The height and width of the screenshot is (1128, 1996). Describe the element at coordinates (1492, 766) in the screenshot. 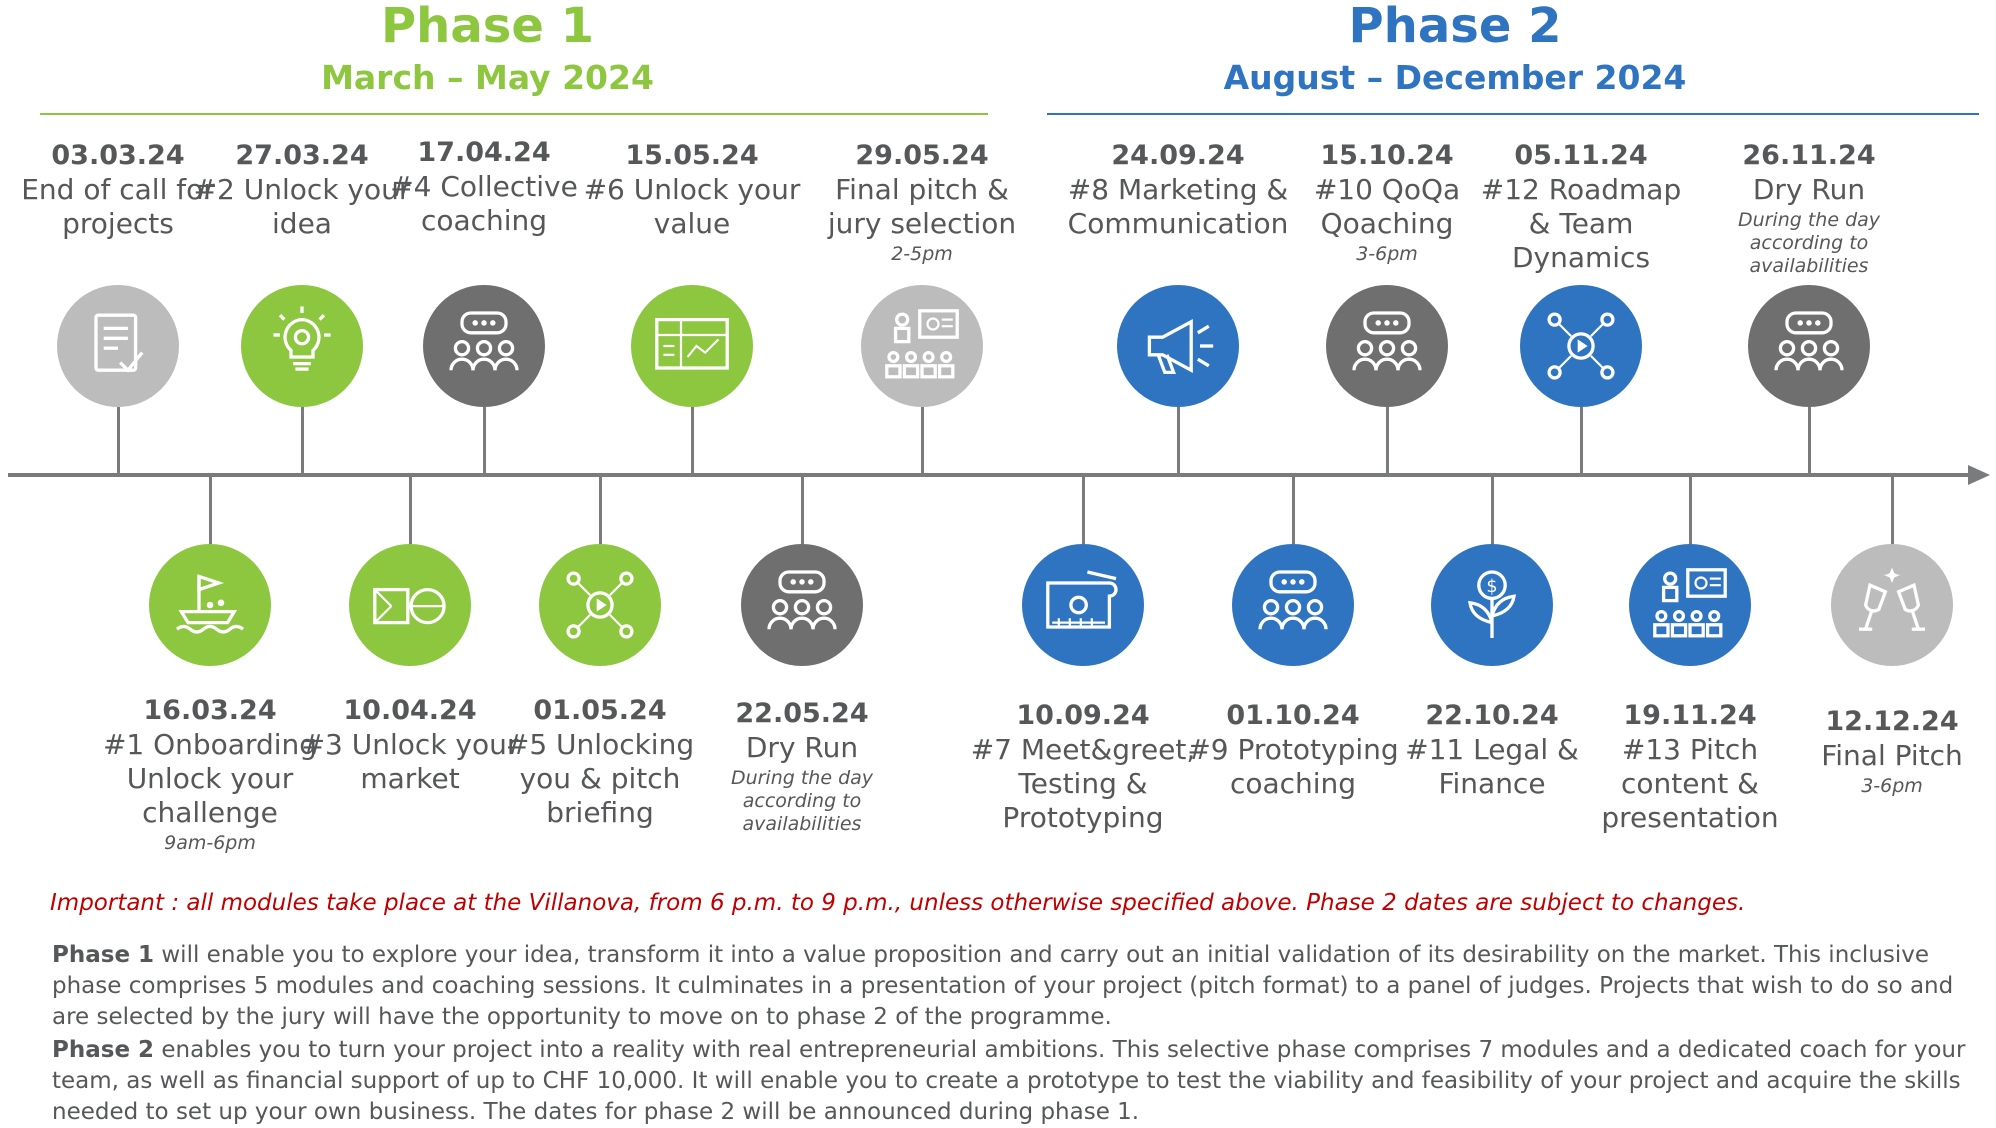

I see `milestone-name: #11 Legal & Finance` at that location.